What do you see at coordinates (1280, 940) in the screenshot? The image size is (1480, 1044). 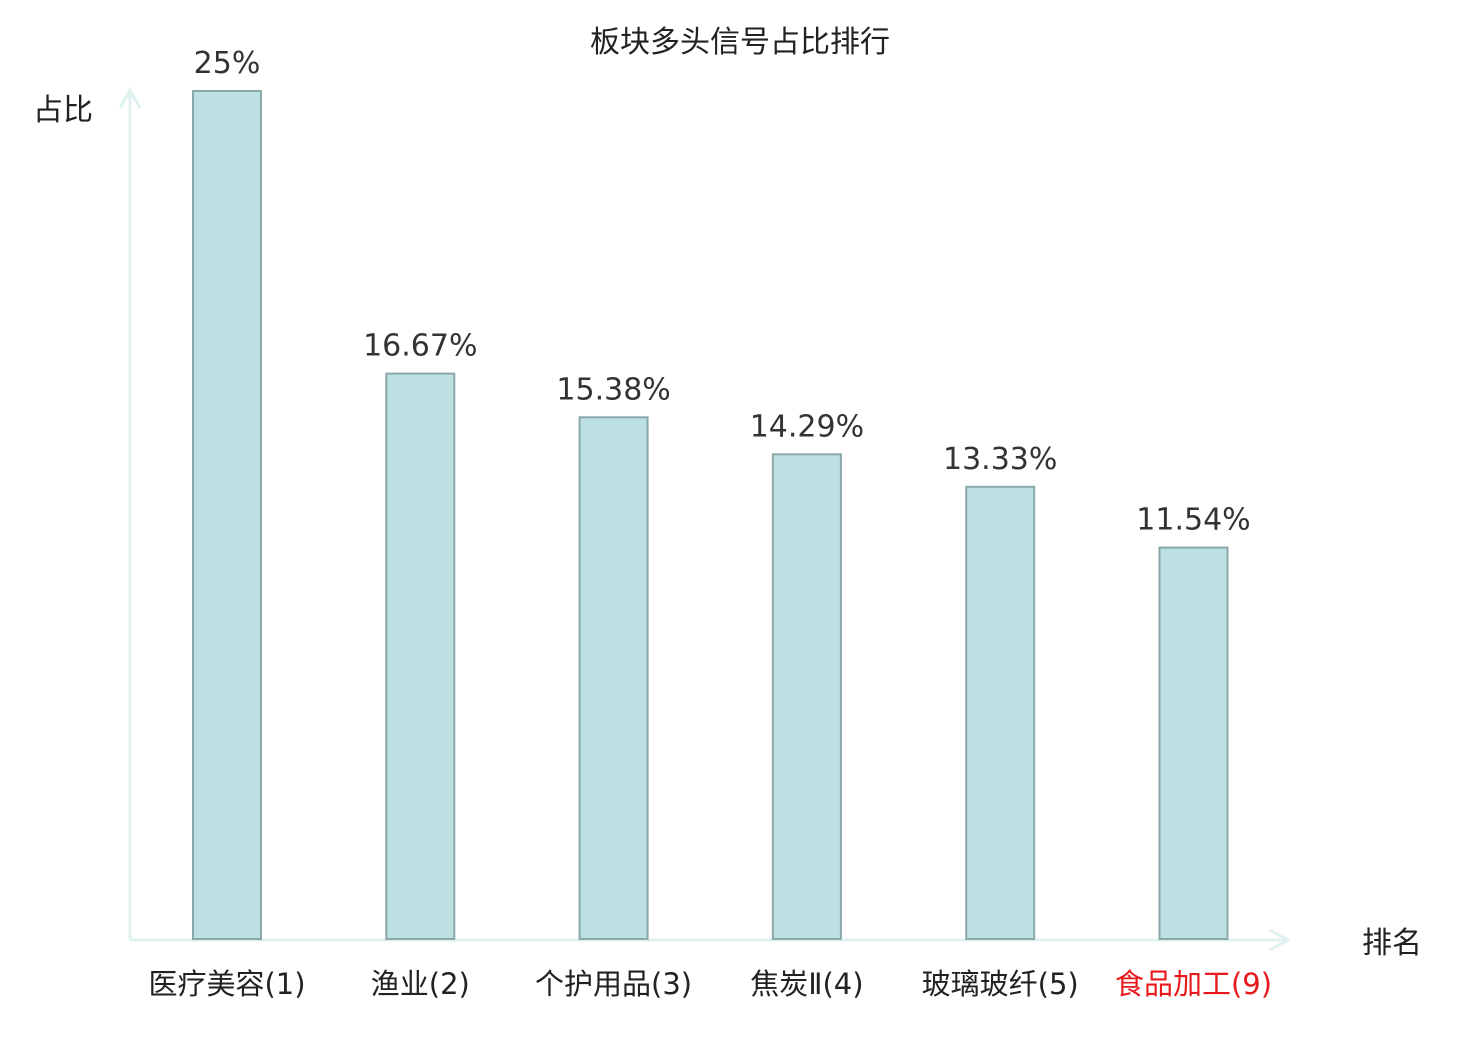 I see `x-axis-arrow-icon` at bounding box center [1280, 940].